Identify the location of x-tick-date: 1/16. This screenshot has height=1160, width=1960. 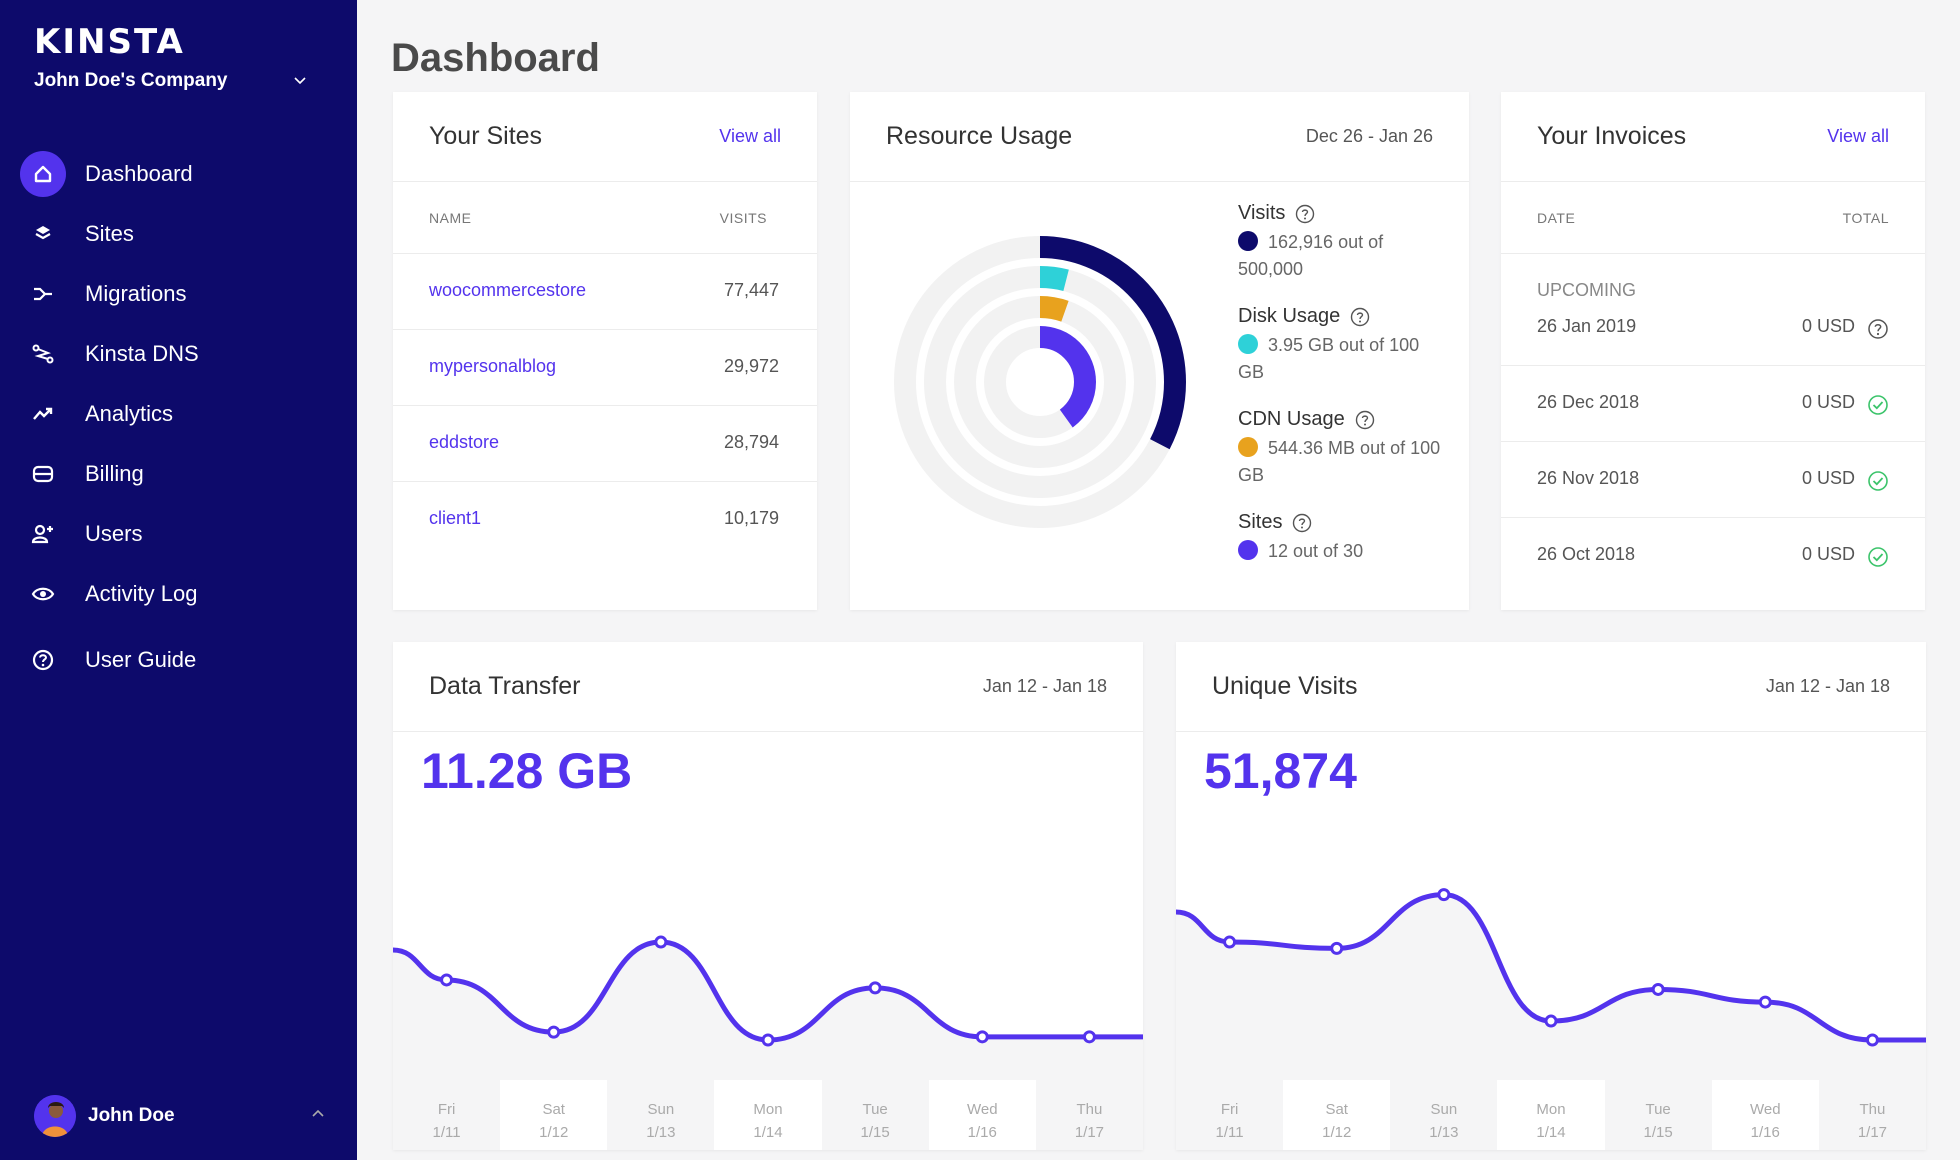
(1765, 1132).